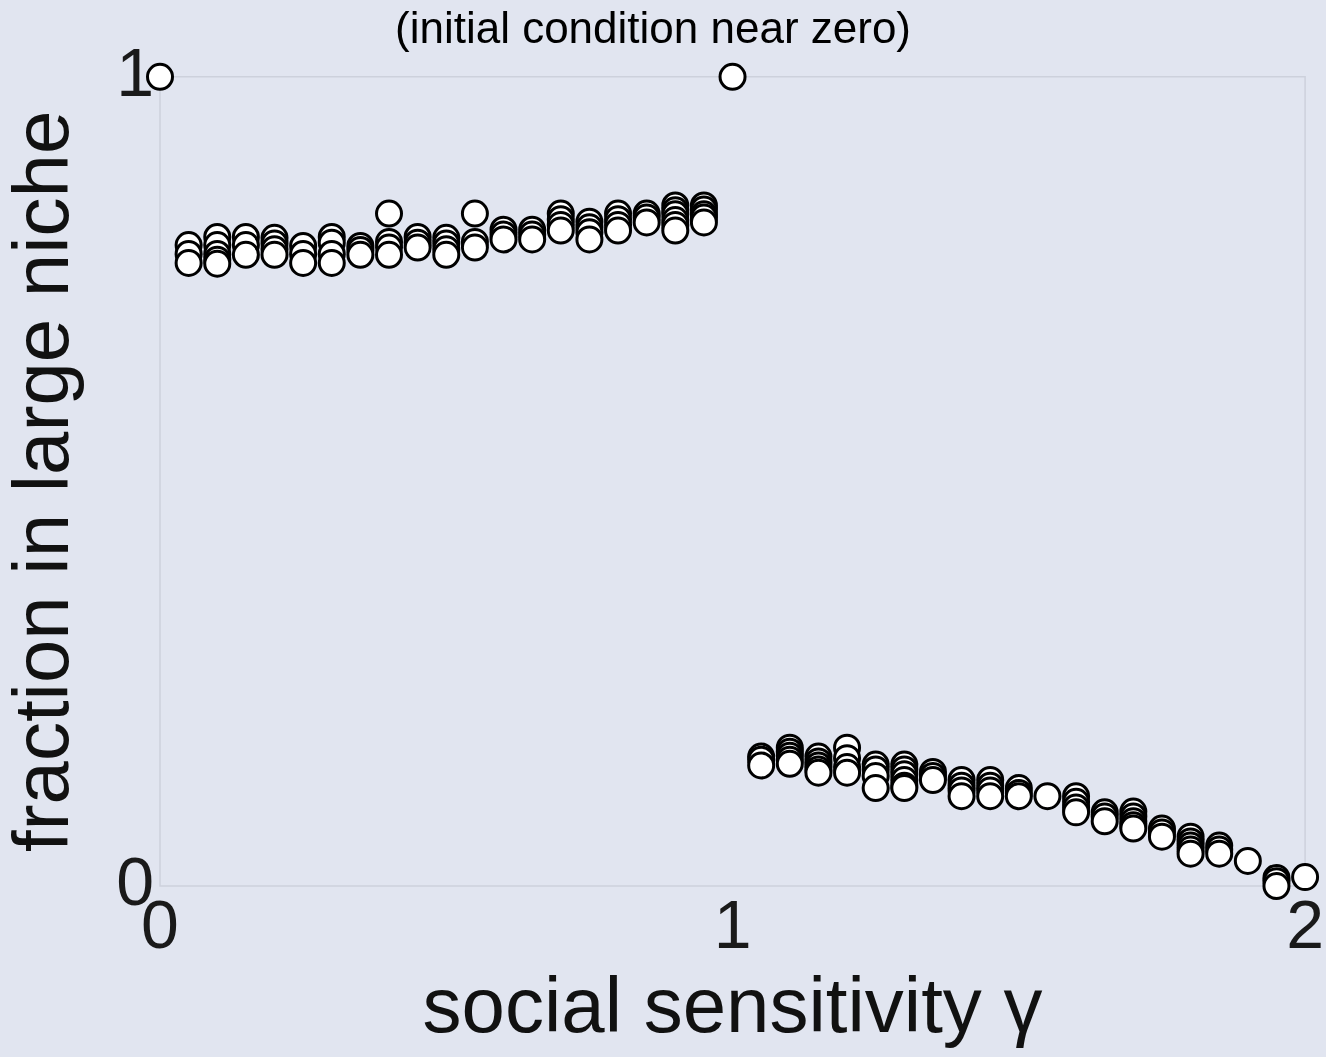 This screenshot has width=1326, height=1057. I want to click on x-axis-title: social sensitivity γ, so click(732, 1004).